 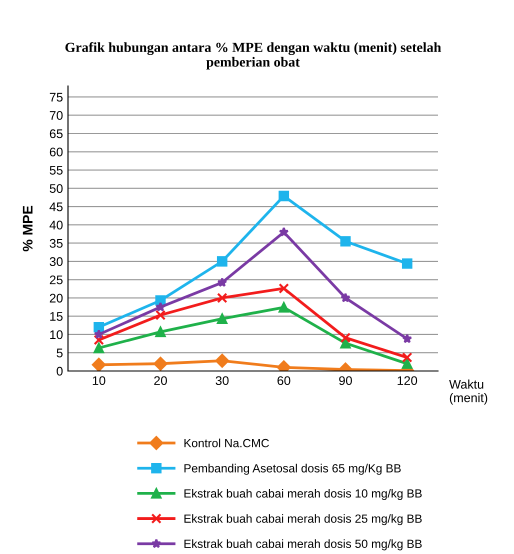 What do you see at coordinates (56, 133) in the screenshot?
I see `y-tick-label: 65` at bounding box center [56, 133].